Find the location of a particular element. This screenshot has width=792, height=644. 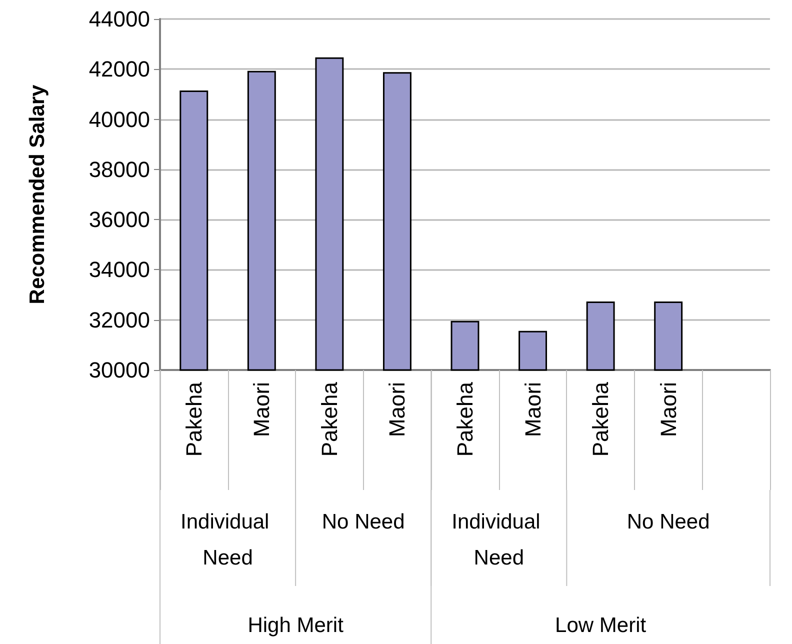

y-tick-label: 44000 is located at coordinates (119, 19).